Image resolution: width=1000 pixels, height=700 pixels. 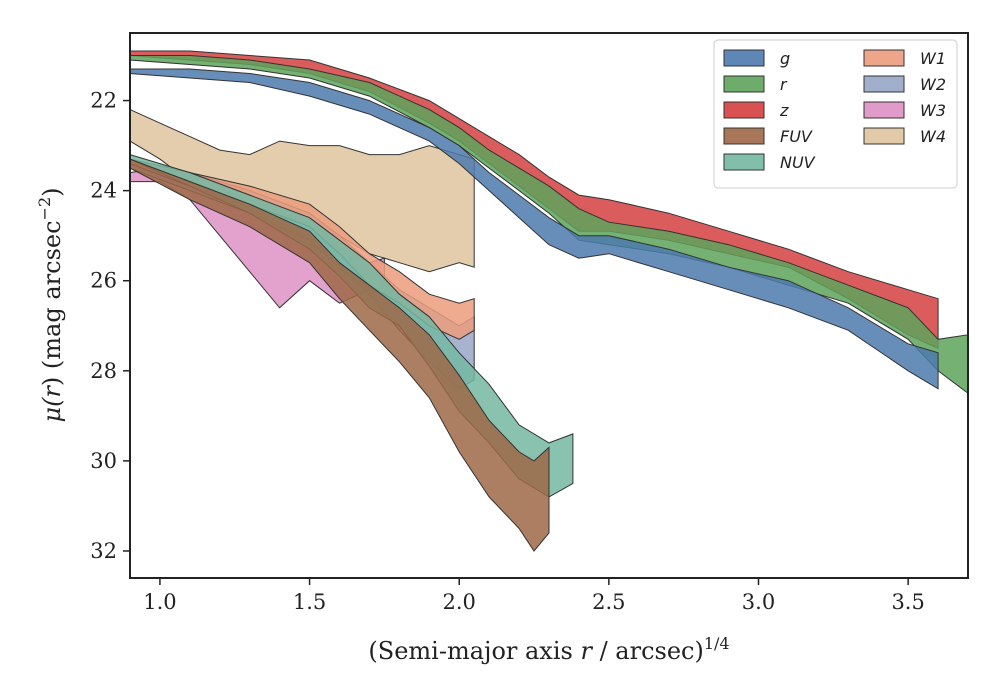 I want to click on legend-item-w2: W2, so click(x=904, y=84).